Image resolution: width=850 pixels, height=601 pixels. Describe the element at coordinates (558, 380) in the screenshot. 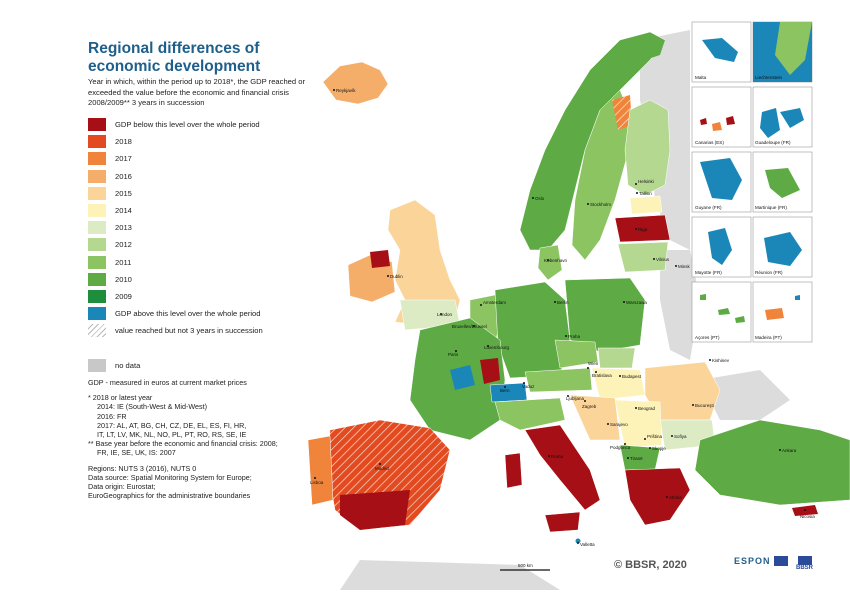

I see `region-austria` at that location.